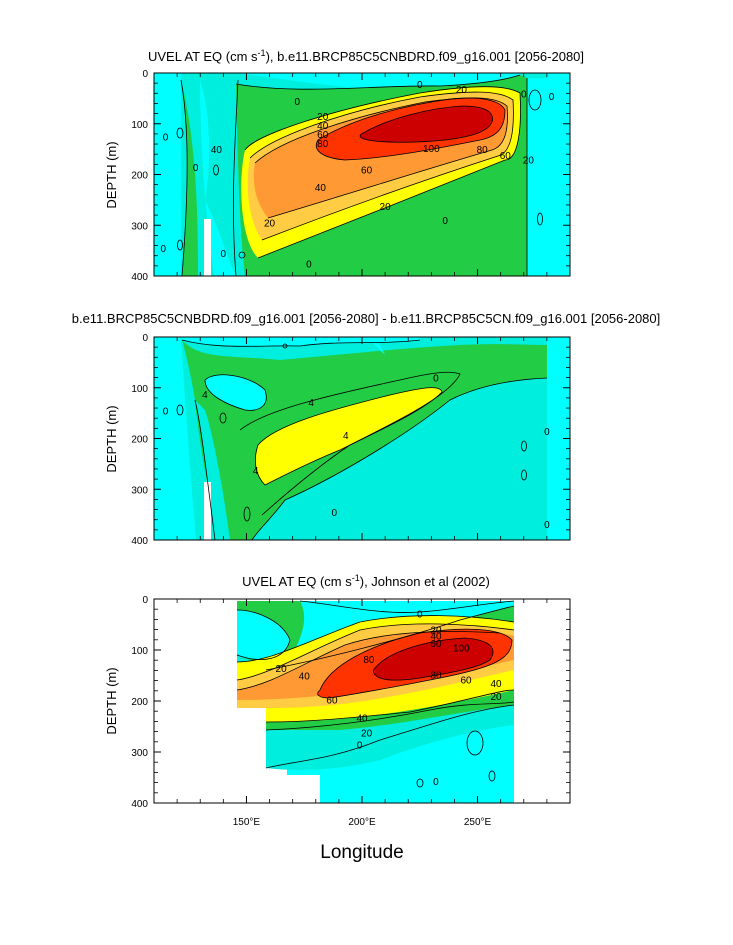  I want to click on x-axis-label: Longitude, so click(361, 852).